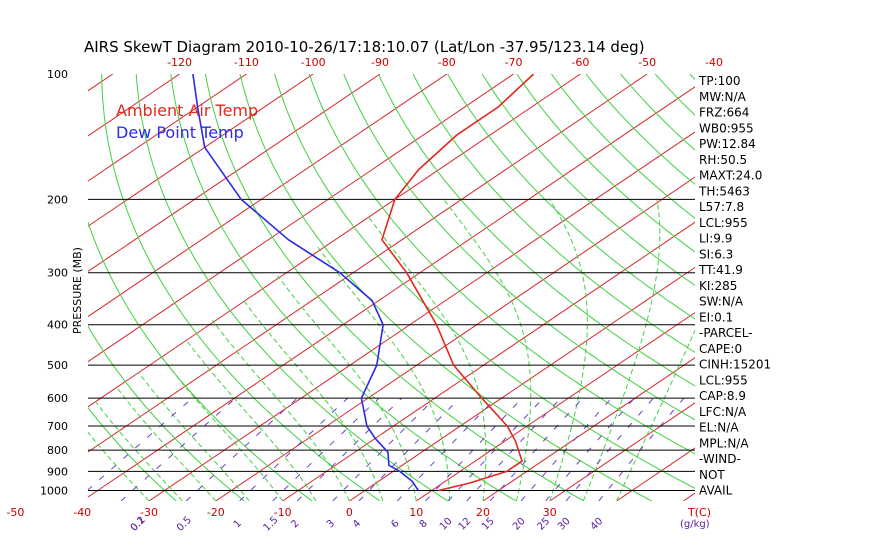  What do you see at coordinates (727, 144) in the screenshot?
I see `stat-entry: PW:12.84` at bounding box center [727, 144].